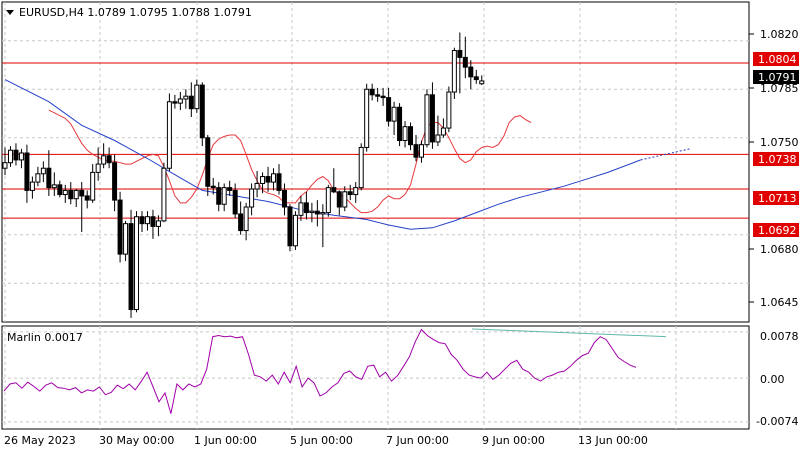 The width and height of the screenshot is (807, 456). I want to click on time-label: 7 Jun 00:00, so click(417, 440).